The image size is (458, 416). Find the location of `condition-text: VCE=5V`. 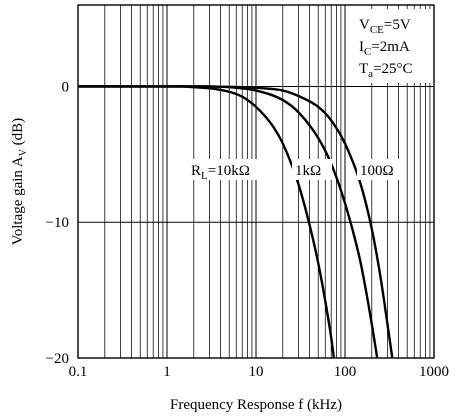

condition-text: VCE=5V is located at coordinates (385, 26).